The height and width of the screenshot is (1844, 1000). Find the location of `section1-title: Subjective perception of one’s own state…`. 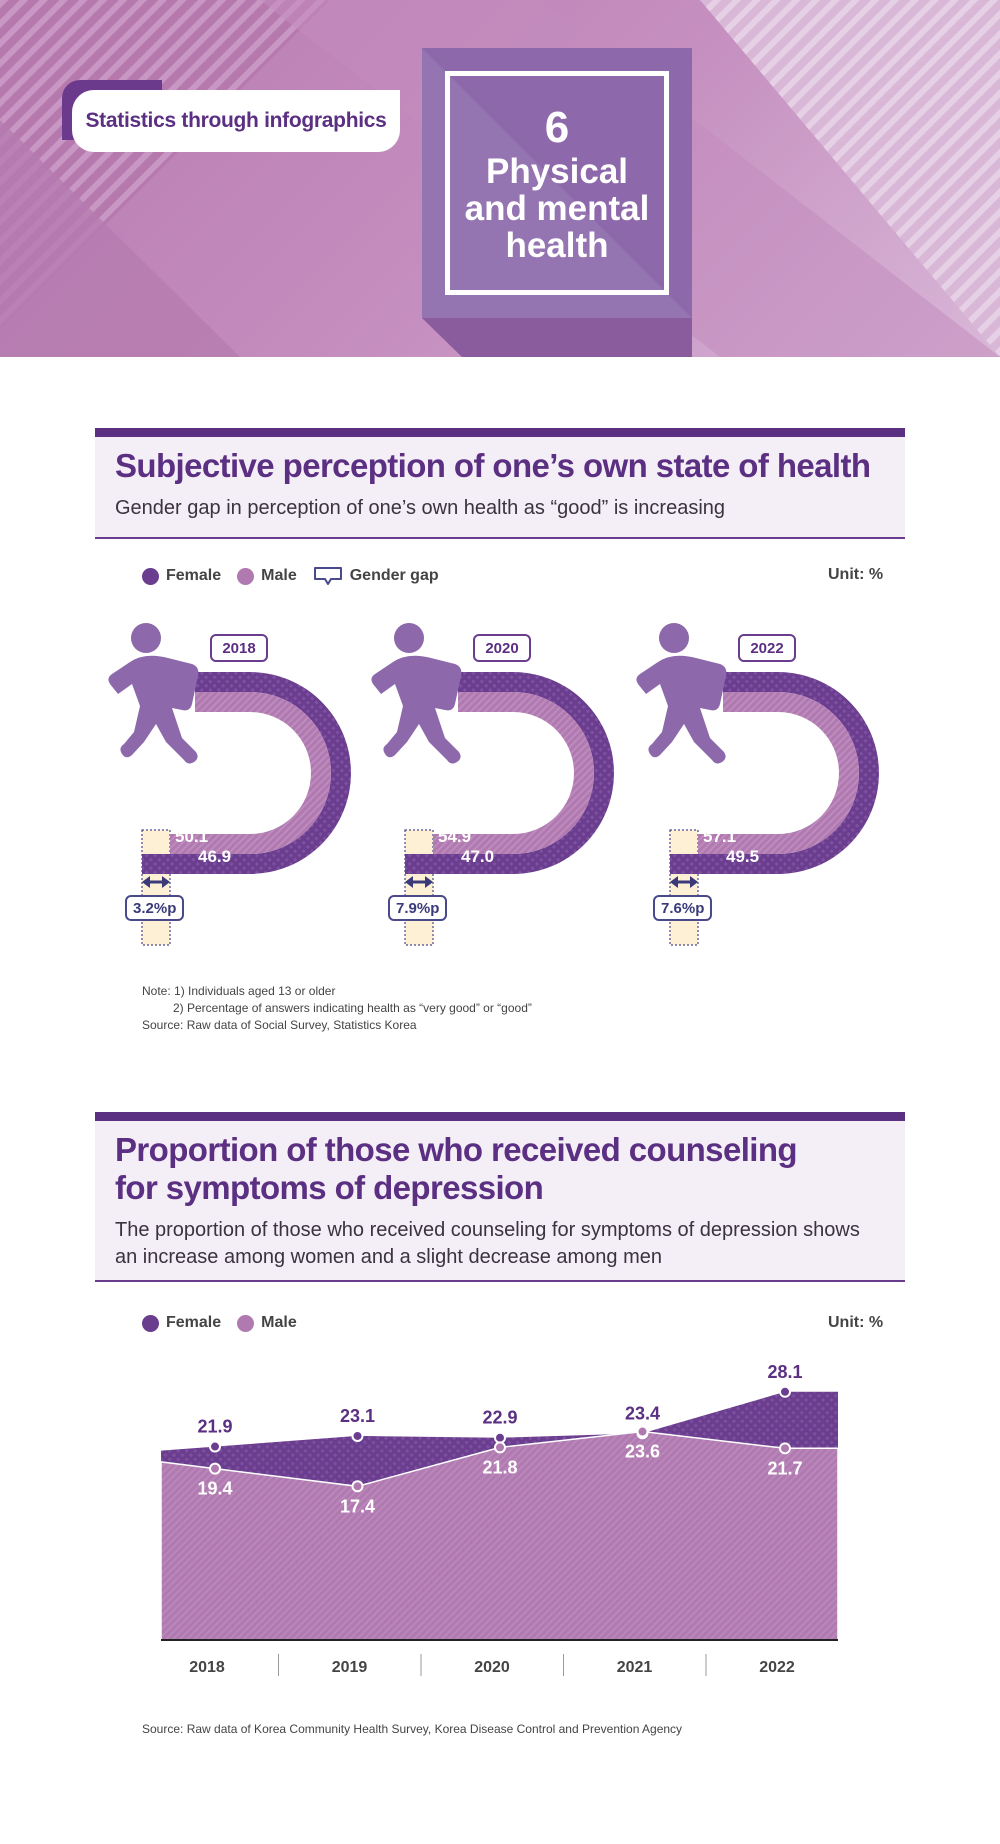

section1-title: Subjective perception of one’s own state… is located at coordinates (493, 465).